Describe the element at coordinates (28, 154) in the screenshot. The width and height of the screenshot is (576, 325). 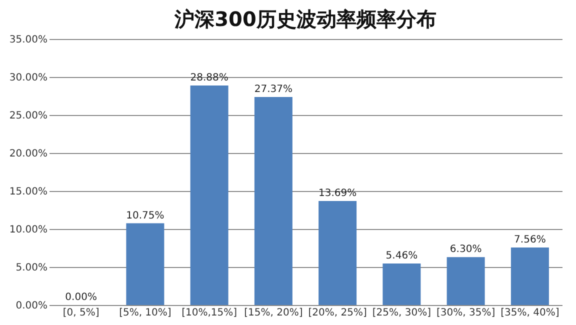
I see `y-tick-label: 20.00%` at that location.